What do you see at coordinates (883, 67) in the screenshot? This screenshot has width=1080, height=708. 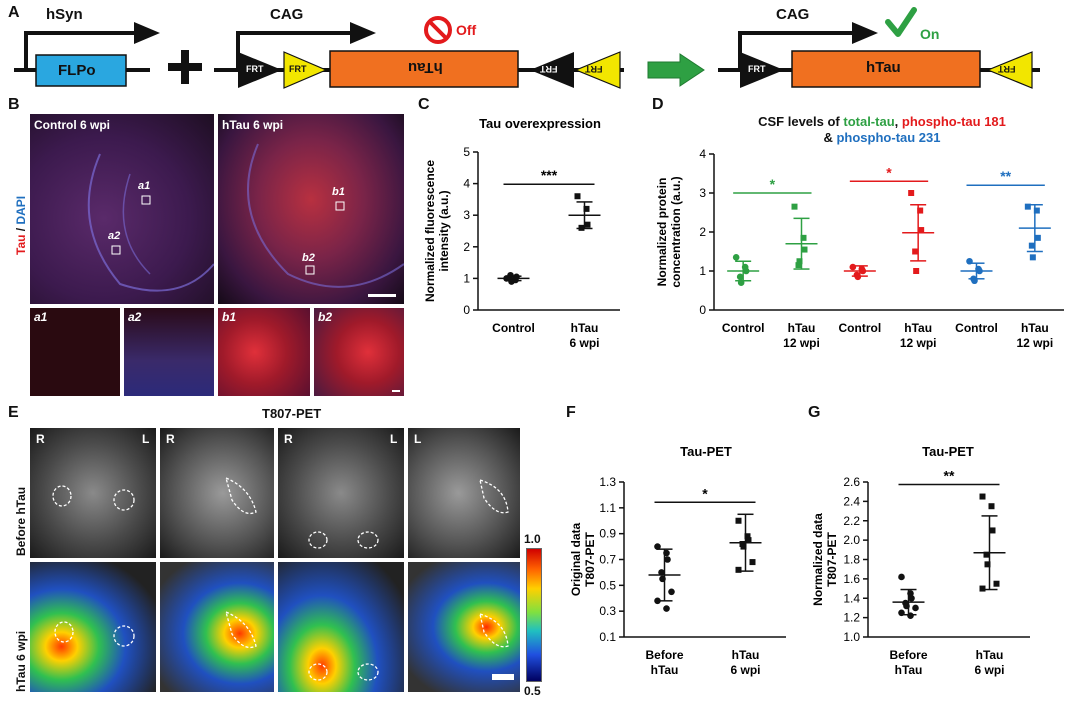 I see `htau-label: hTau` at bounding box center [883, 67].